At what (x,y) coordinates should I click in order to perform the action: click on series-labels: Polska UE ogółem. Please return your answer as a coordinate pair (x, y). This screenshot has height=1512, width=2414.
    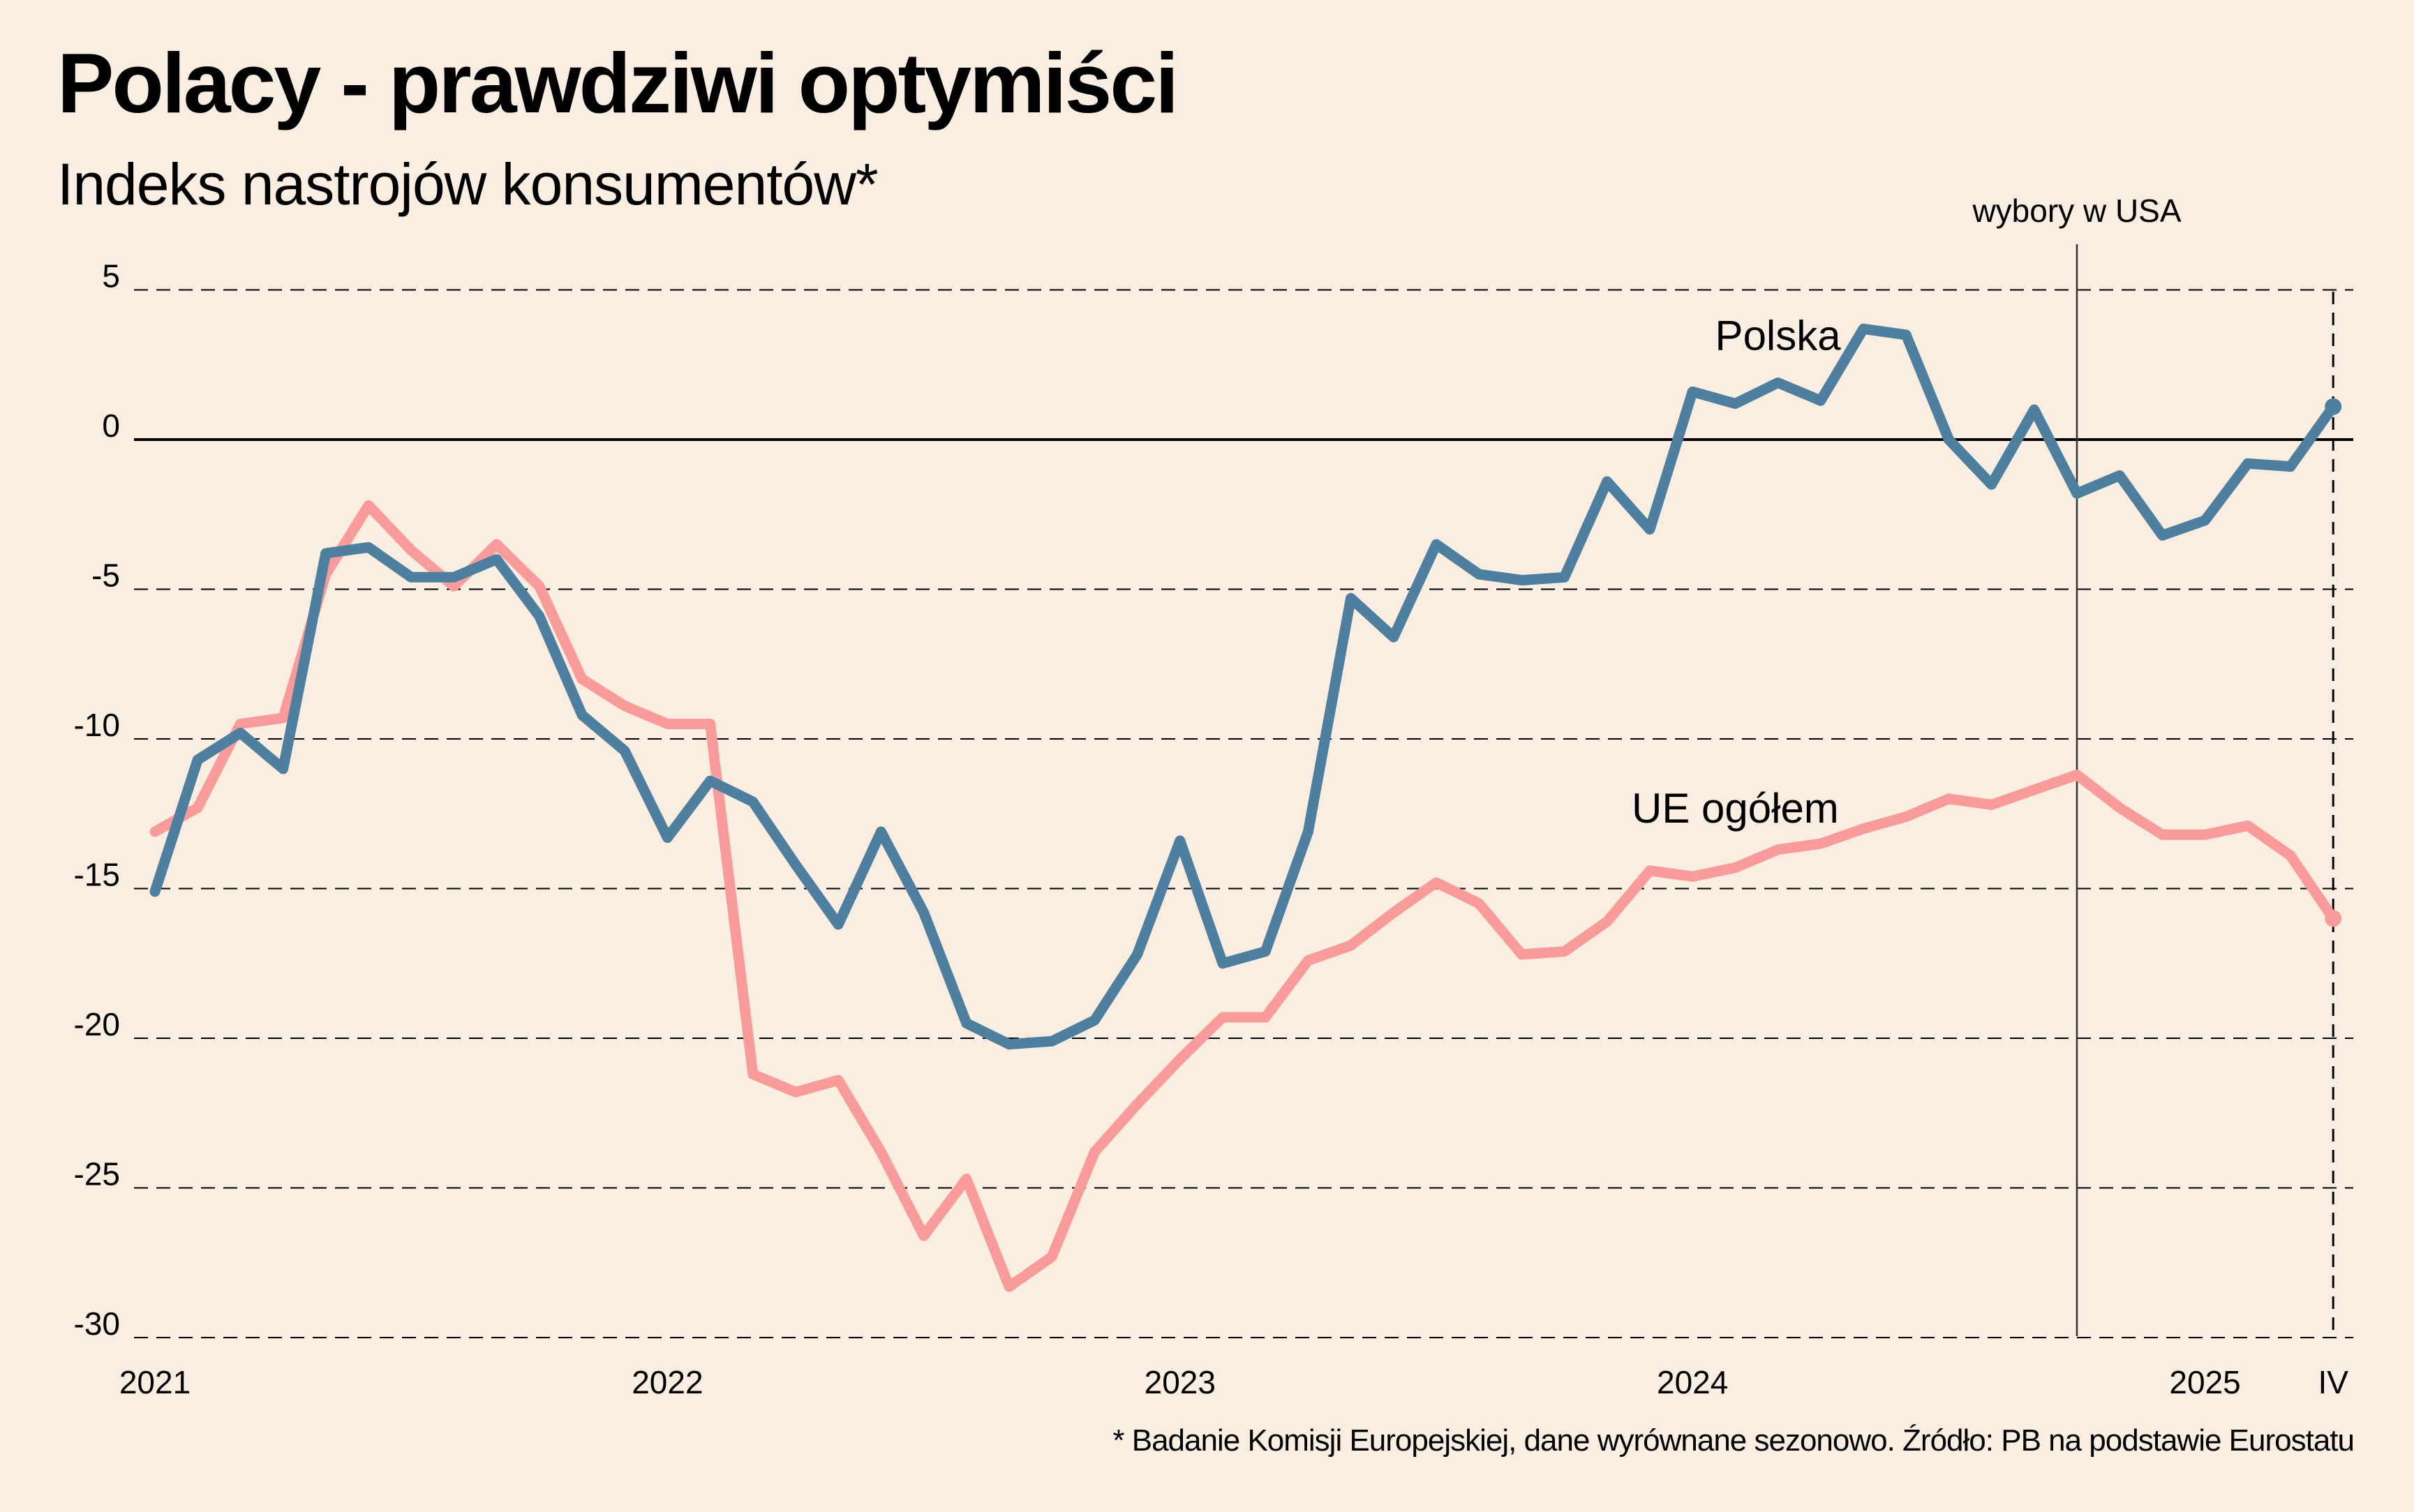
    Looking at the image, I should click on (1736, 572).